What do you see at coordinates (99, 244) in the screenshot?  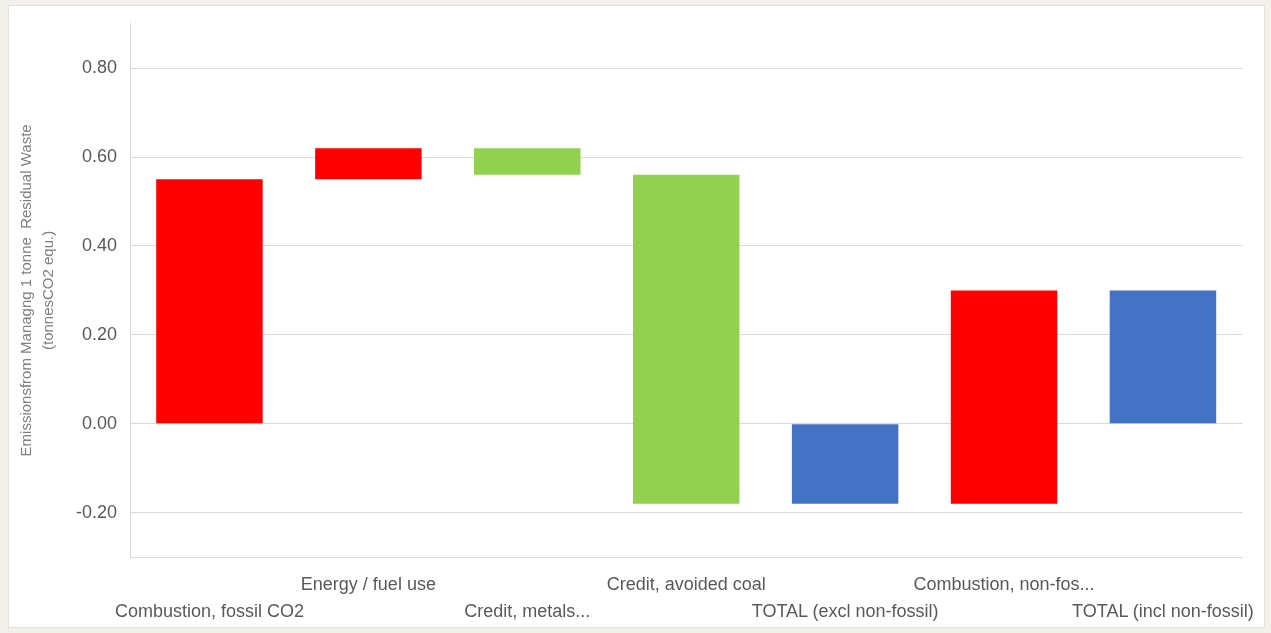 I see `y-tick-label: 0.40` at bounding box center [99, 244].